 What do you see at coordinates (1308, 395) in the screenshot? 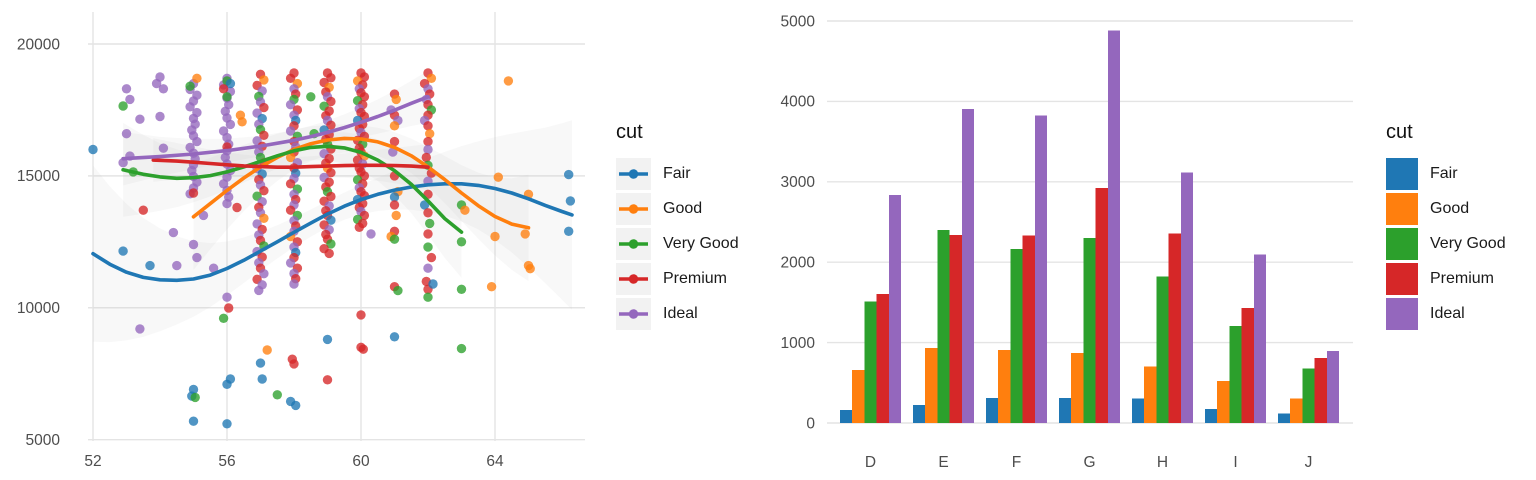
I see `bar-J-very-good` at bounding box center [1308, 395].